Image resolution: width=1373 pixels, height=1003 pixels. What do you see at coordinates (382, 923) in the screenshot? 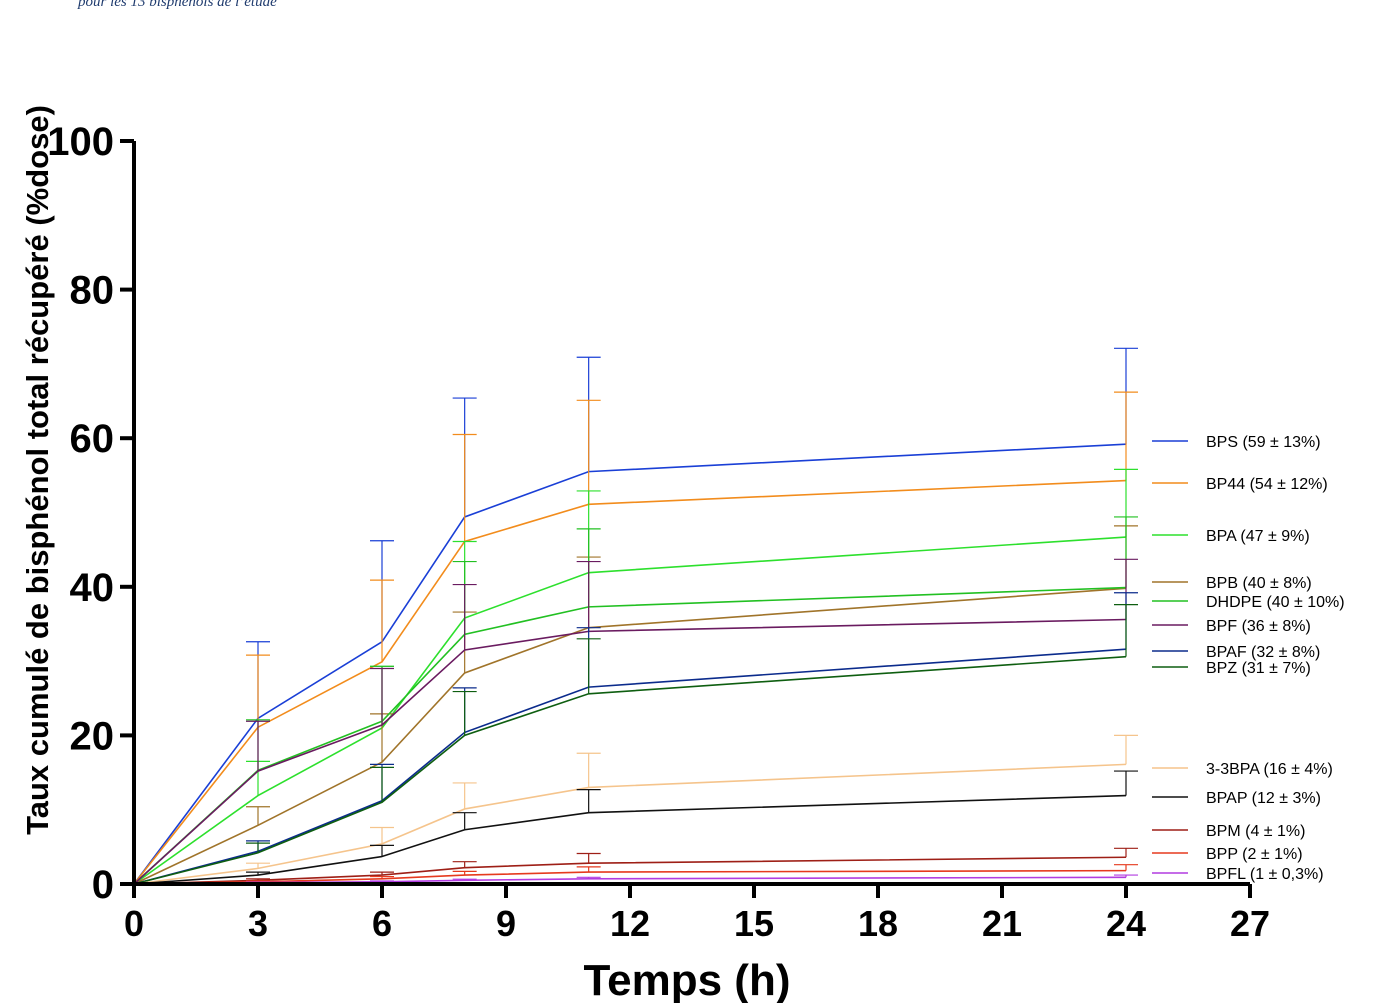
I see `x-tick-label: 6` at bounding box center [382, 923].